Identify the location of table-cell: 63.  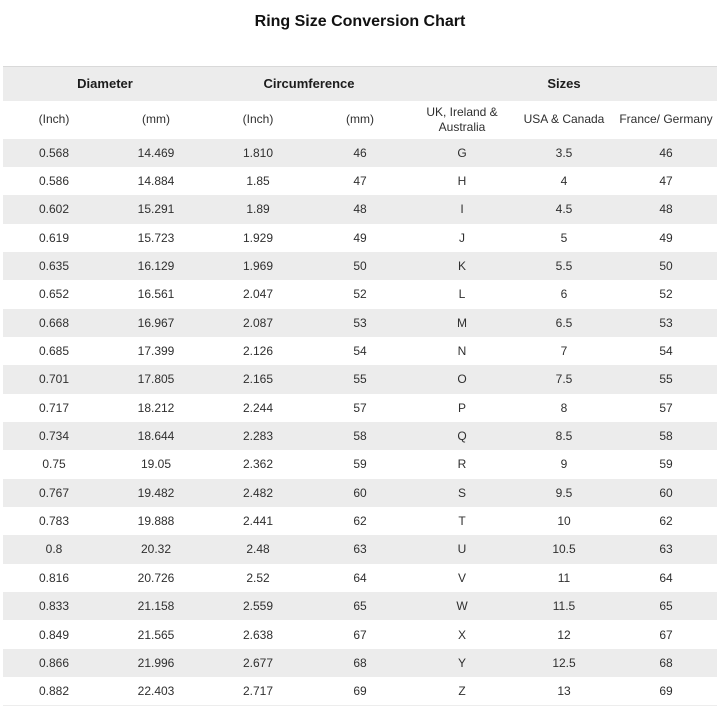
(360, 549).